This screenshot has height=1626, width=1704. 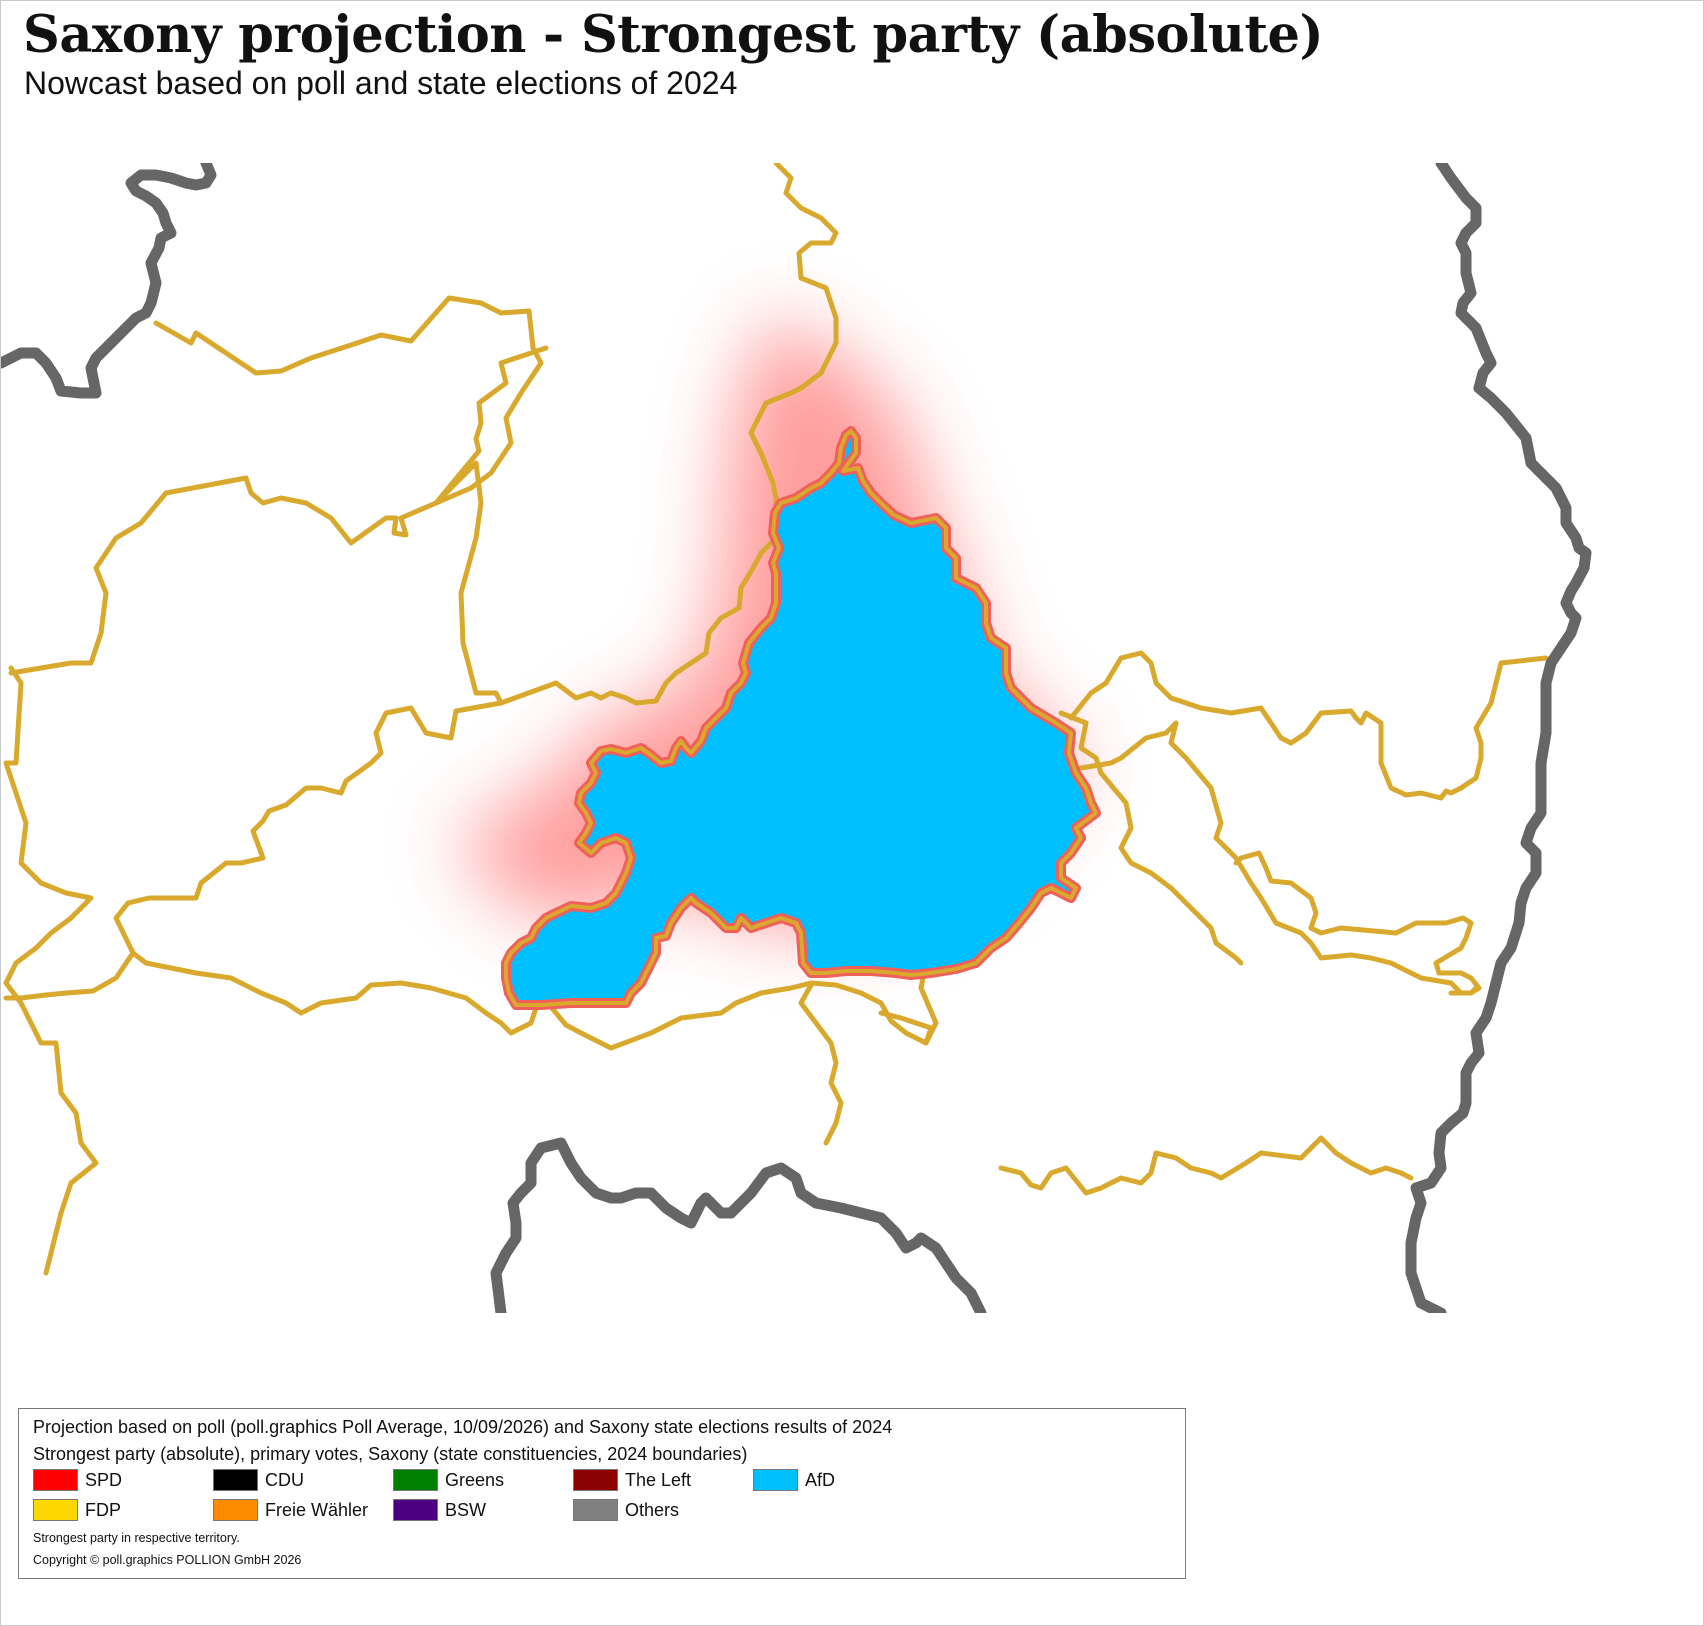 I want to click on others-swatch, so click(x=595, y=1510).